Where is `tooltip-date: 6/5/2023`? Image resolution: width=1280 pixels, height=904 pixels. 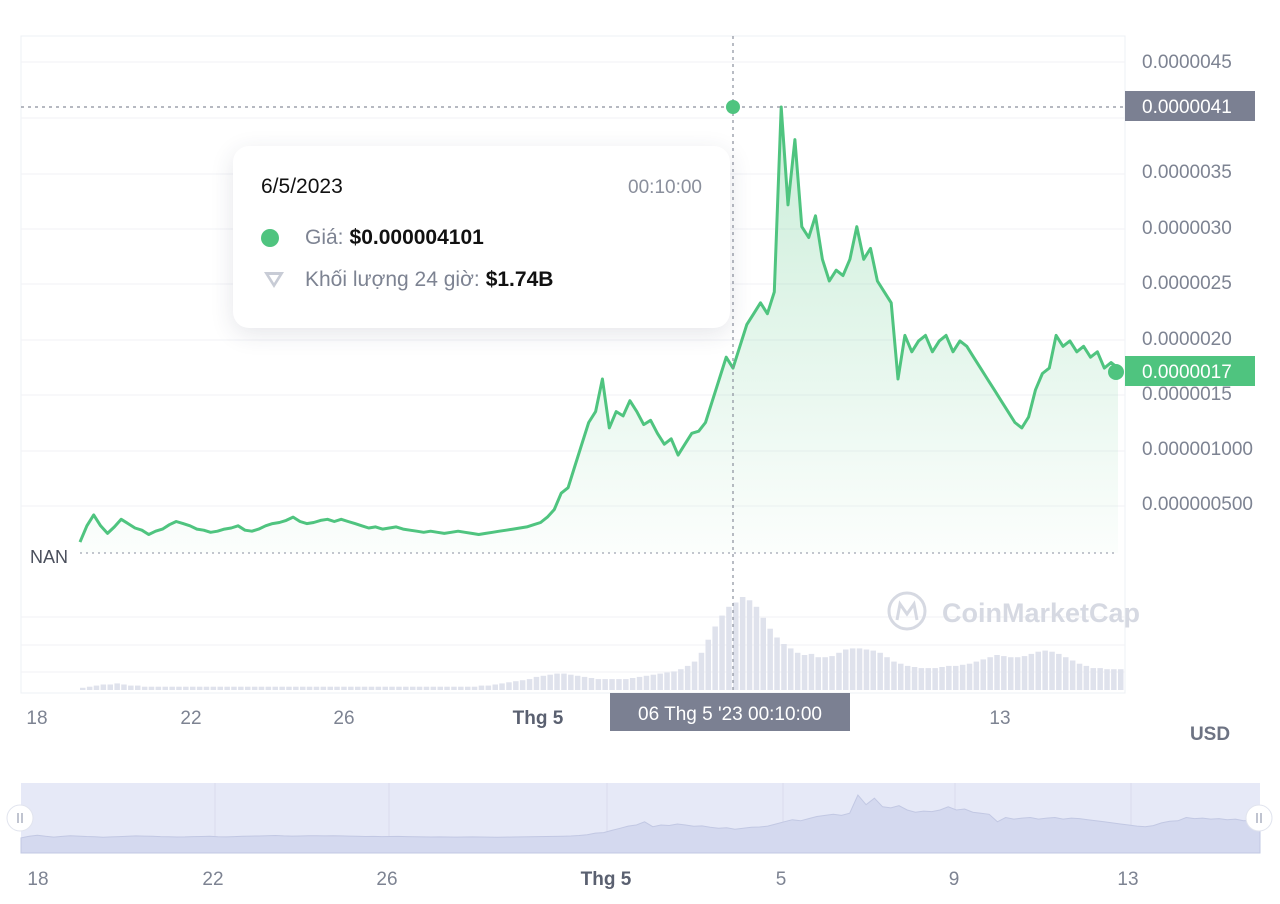 tooltip-date: 6/5/2023 is located at coordinates (302, 186).